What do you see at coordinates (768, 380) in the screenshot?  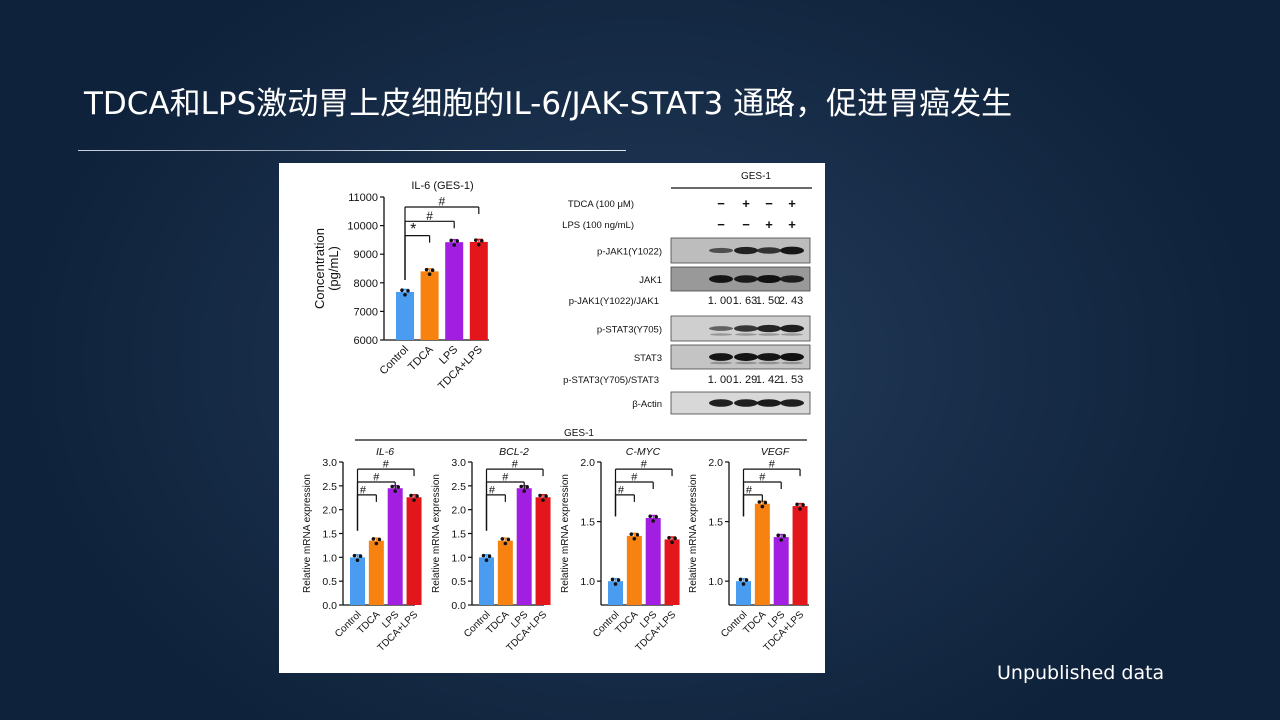 I see `ratio-value: 1. 42` at bounding box center [768, 380].